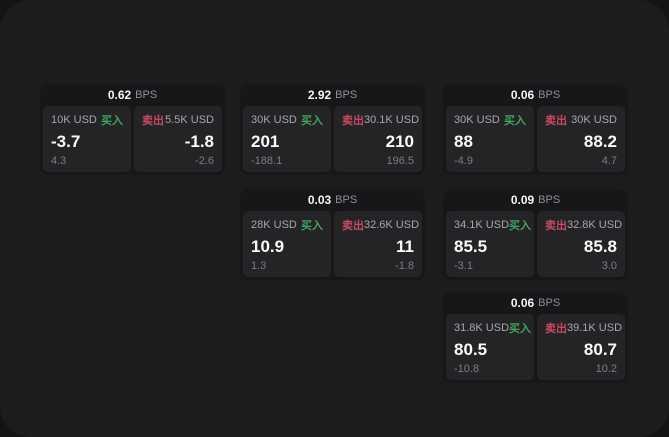  Describe the element at coordinates (378, 244) in the screenshot. I see `sell-panel: 卖出 32.6K USD 11 -1.8` at that location.